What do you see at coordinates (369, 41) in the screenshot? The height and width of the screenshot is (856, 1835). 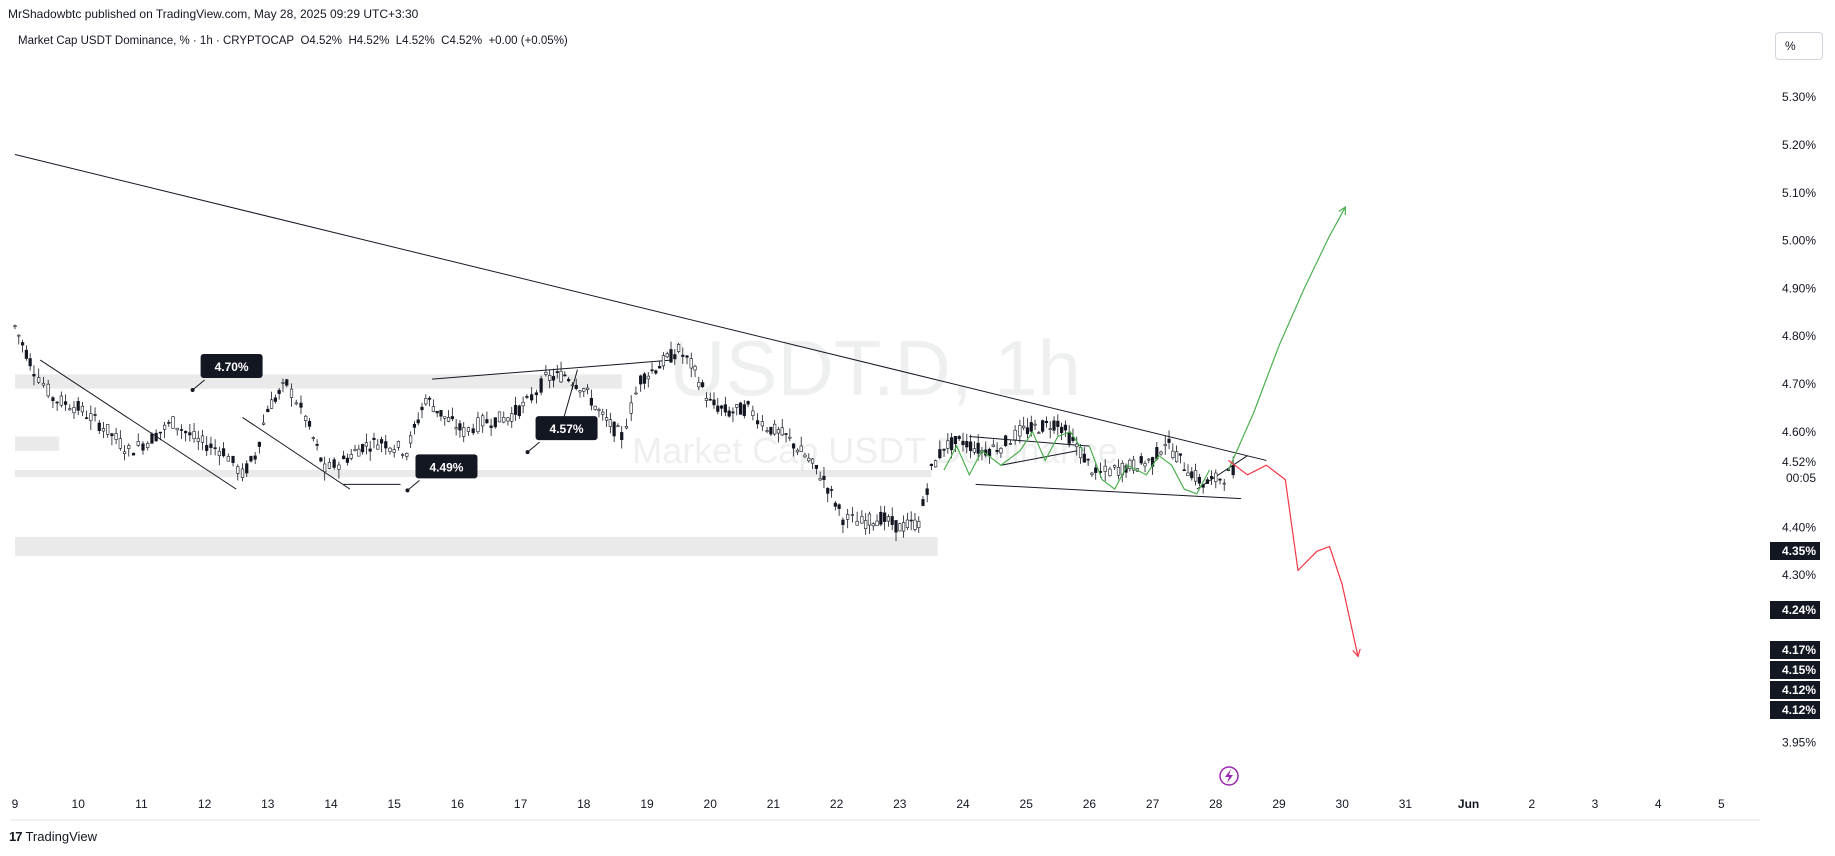 I see `legend-high: H4.52%` at bounding box center [369, 41].